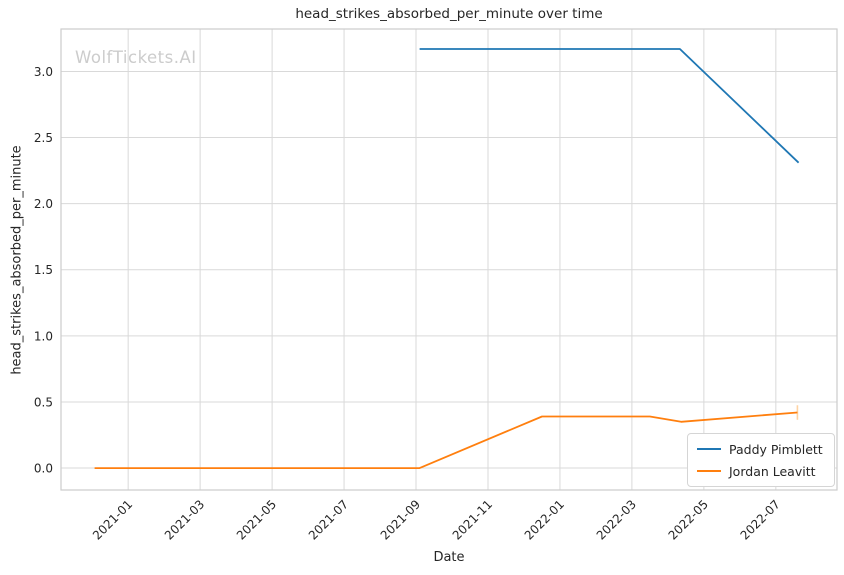 The height and width of the screenshot is (575, 844). I want to click on x-tick-label: 2022-03, so click(616, 519).